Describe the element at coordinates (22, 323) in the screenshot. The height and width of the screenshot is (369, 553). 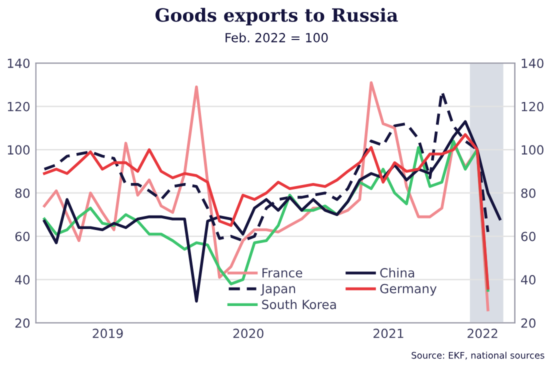
I see `y-tick-label: 20` at that location.